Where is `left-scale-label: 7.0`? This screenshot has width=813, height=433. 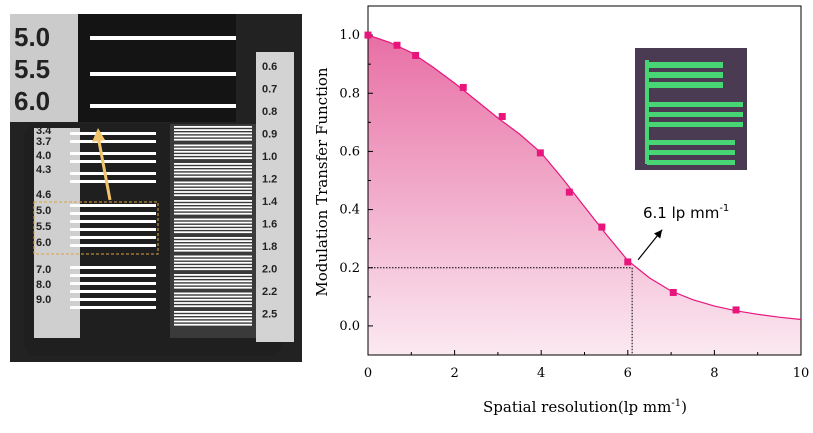
left-scale-label: 7.0 is located at coordinates (43, 270).